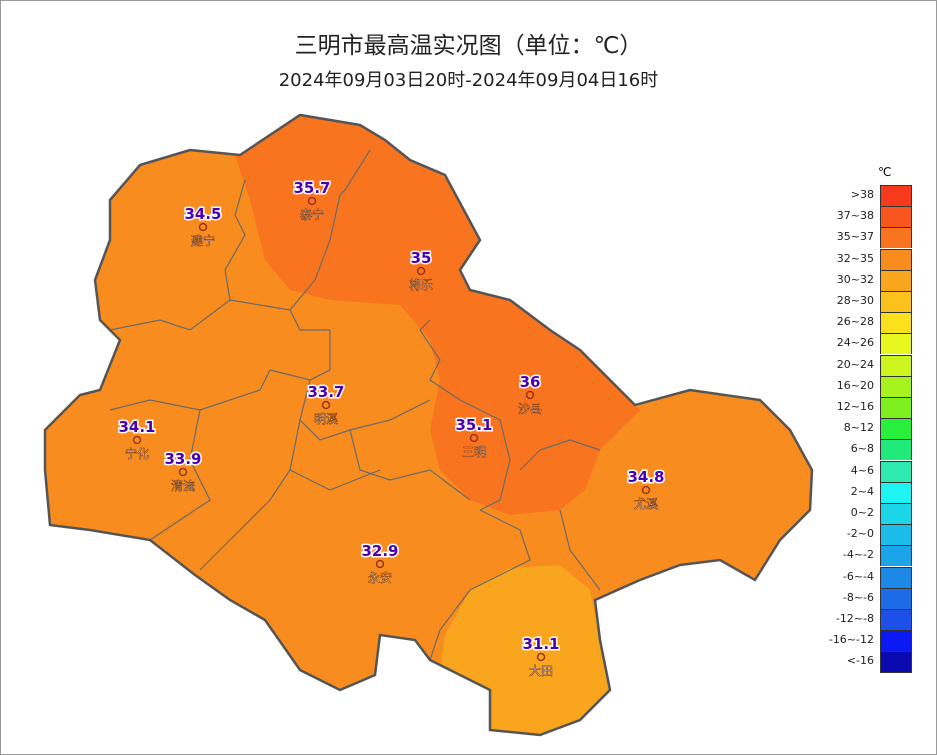 This screenshot has height=755, width=937. Describe the element at coordinates (885, 172) in the screenshot. I see `legend-unit: ℃` at that location.